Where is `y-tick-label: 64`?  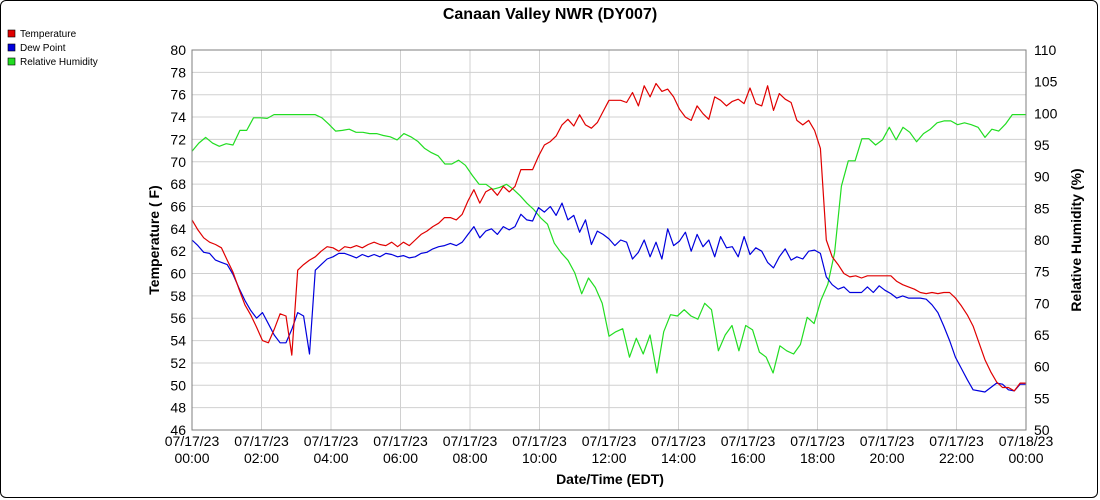
y-tick-label: 64 is located at coordinates (178, 229).